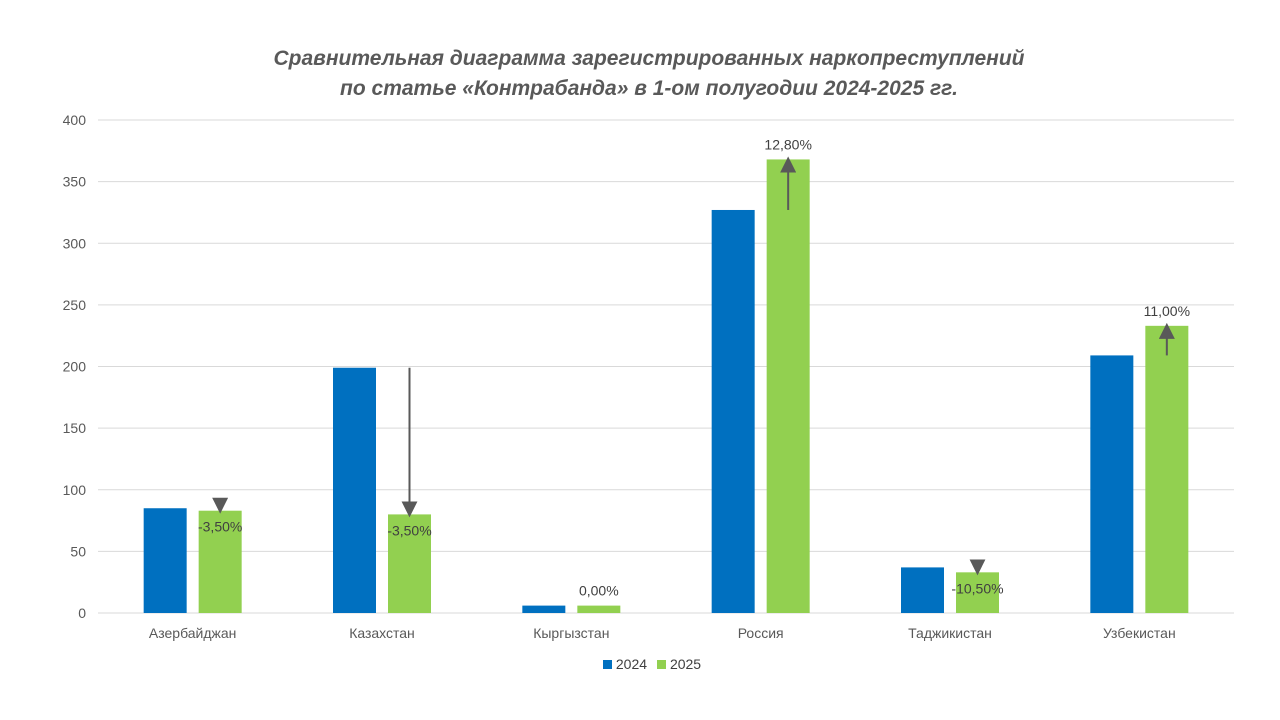 The height and width of the screenshot is (720, 1280). What do you see at coordinates (82, 613) in the screenshot?
I see `y-tick-label: 0` at bounding box center [82, 613].